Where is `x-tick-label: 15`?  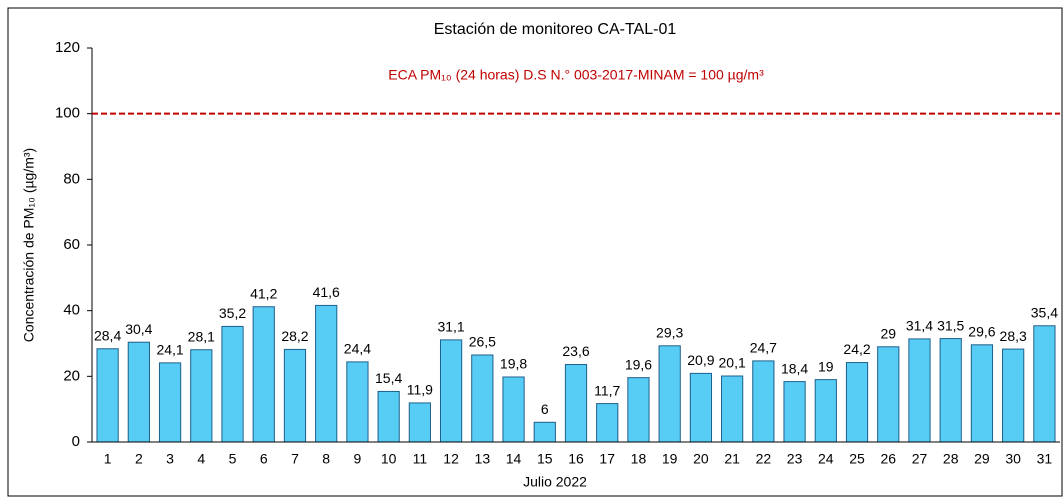 x-tick-label: 15 is located at coordinates (545, 459).